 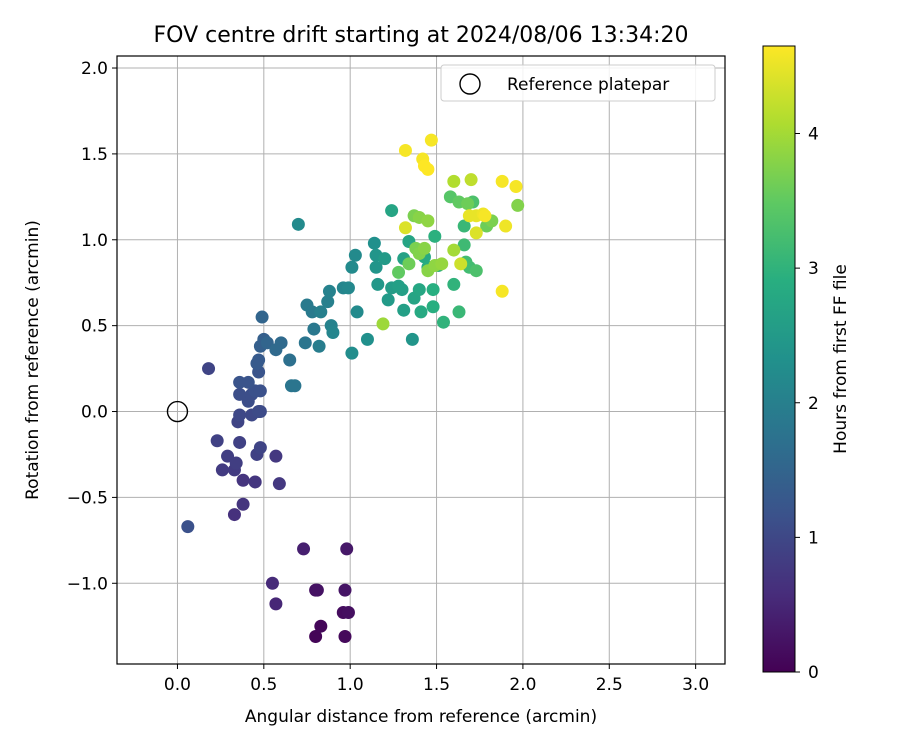 What do you see at coordinates (350, 685) in the screenshot?
I see `x-tick-label: 1.0` at bounding box center [350, 685].